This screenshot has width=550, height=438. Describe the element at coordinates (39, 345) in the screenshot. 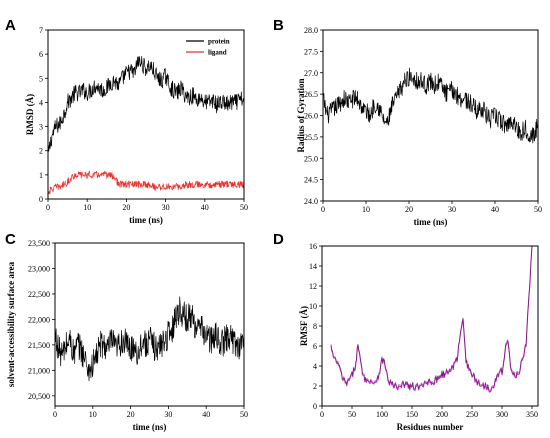

I see `y-tick-label: 21,500` at that location.